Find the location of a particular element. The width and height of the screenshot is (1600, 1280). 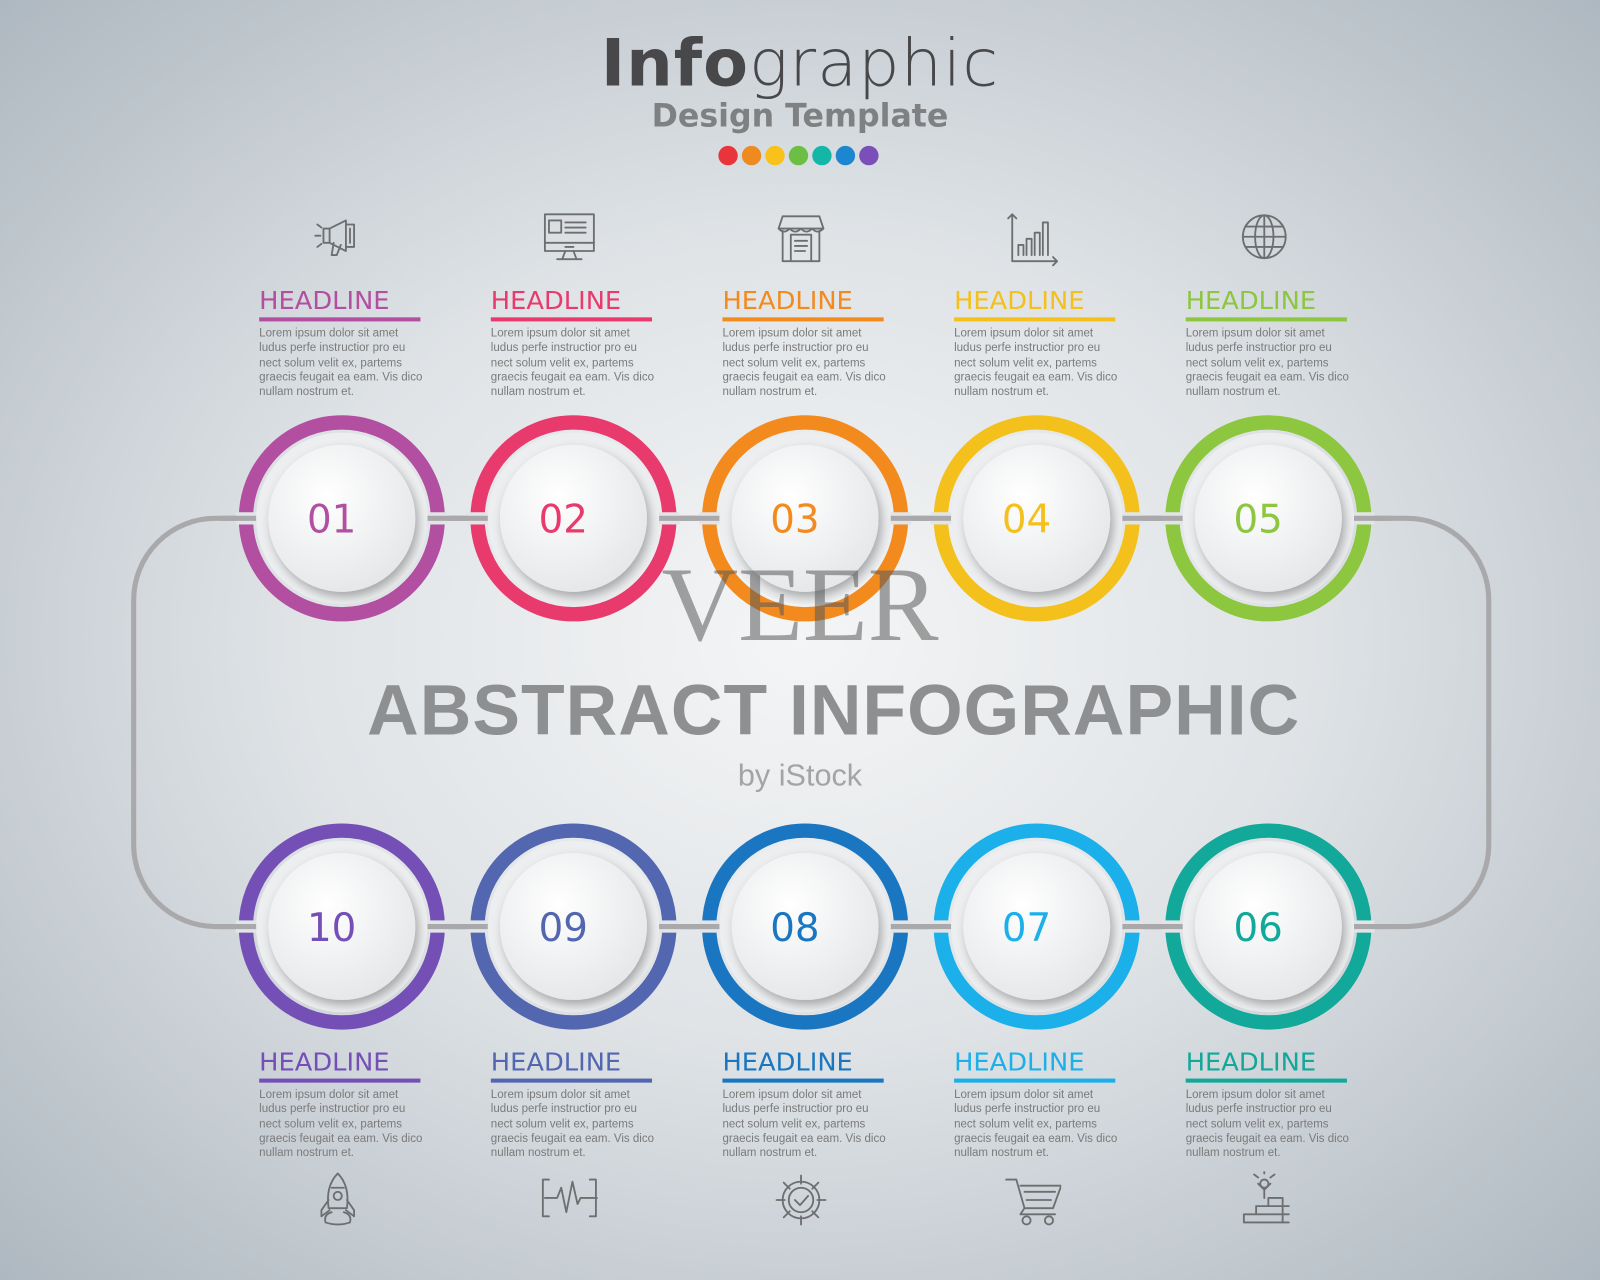

title-light: graphic is located at coordinates (874, 64).